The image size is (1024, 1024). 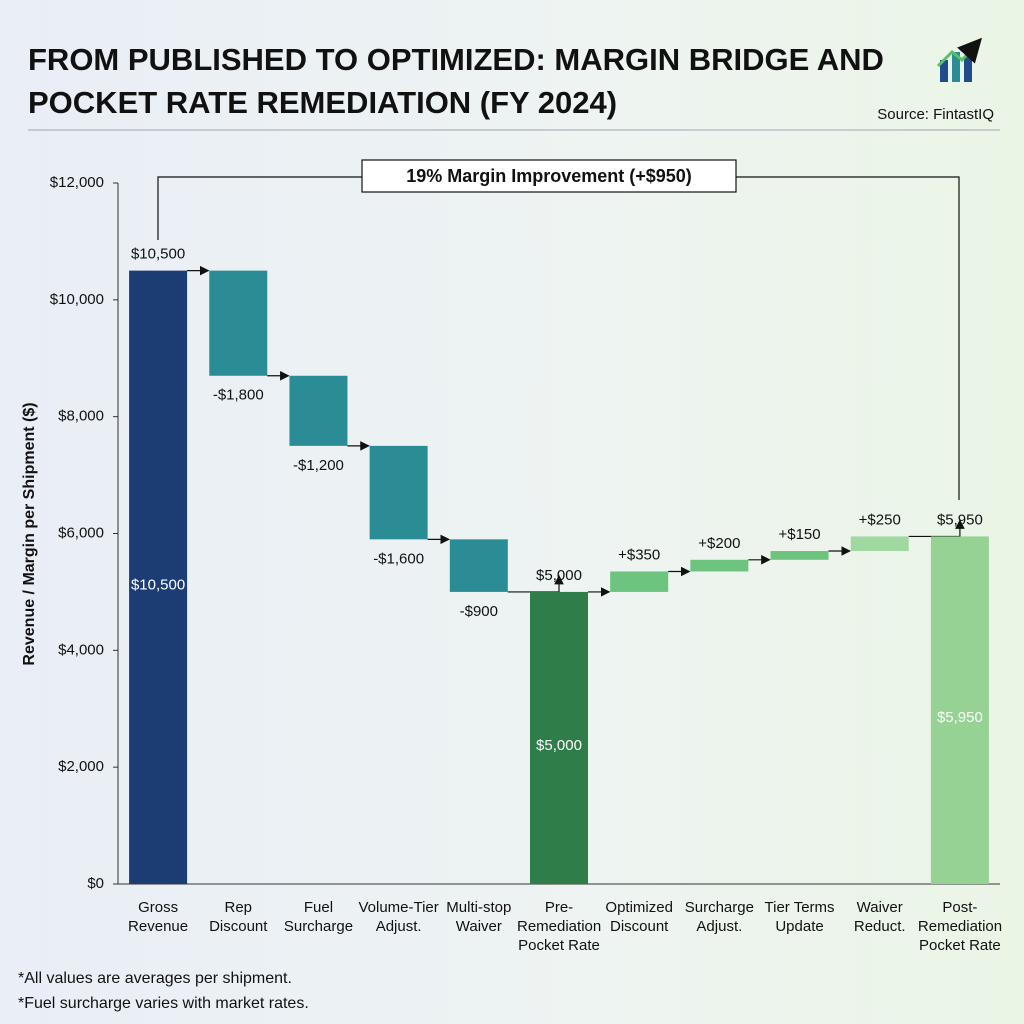 I want to click on value-label: $5,950, so click(x=960, y=519).